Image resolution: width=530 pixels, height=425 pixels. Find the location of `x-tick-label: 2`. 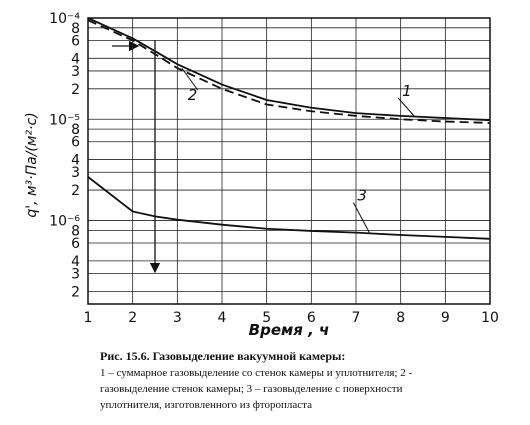

x-tick-label: 2 is located at coordinates (132, 318).